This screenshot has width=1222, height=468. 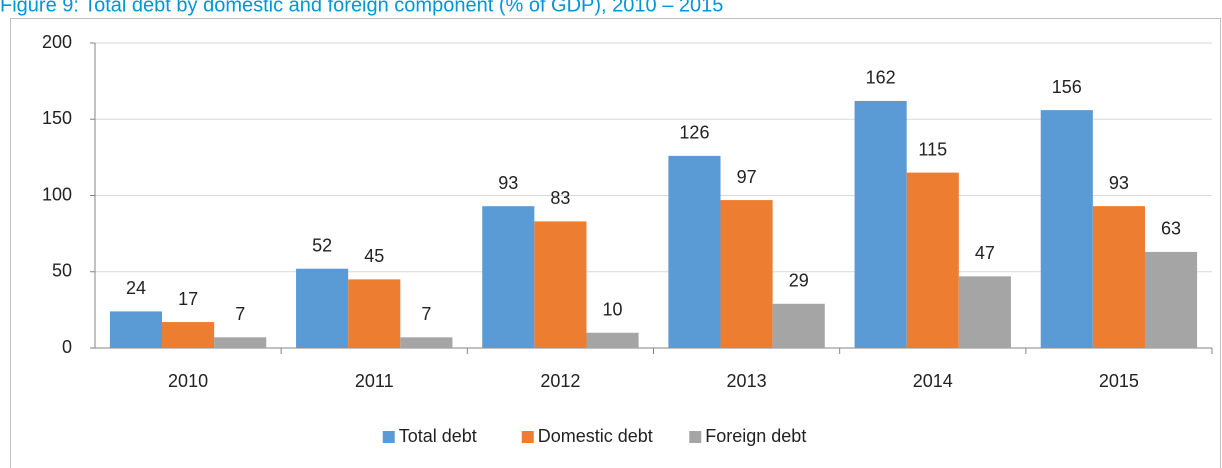 What do you see at coordinates (57, 42) in the screenshot?
I see `y-tick-label: 200` at bounding box center [57, 42].